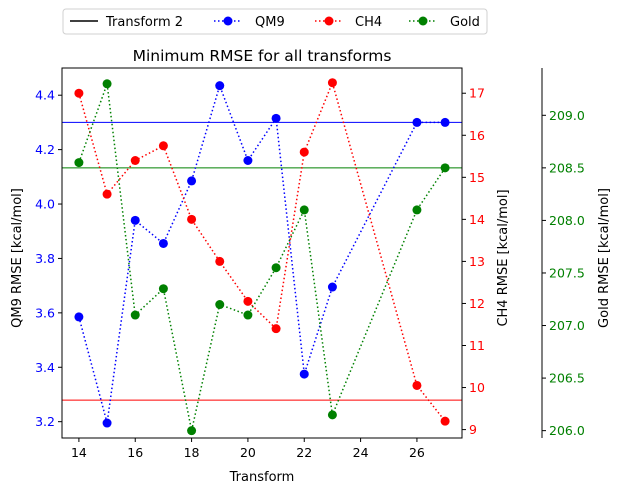  I want to click on qm9-tick-label: 3.4, so click(45, 367).